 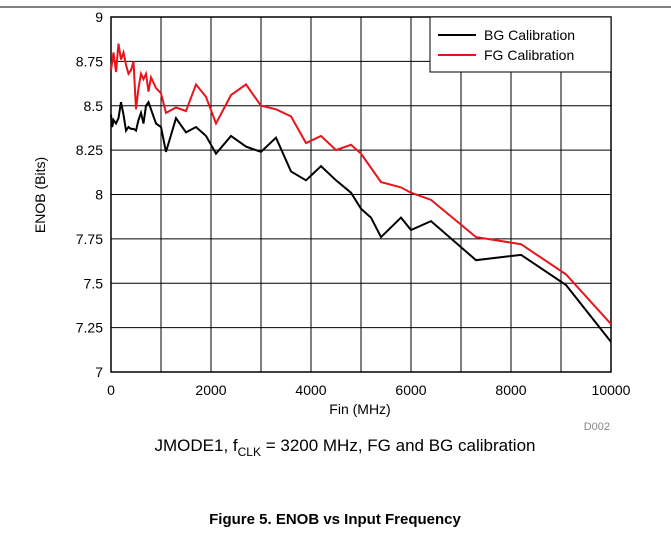 What do you see at coordinates (196, 445) in the screenshot?
I see `caption-text: JMODE1, f` at bounding box center [196, 445].